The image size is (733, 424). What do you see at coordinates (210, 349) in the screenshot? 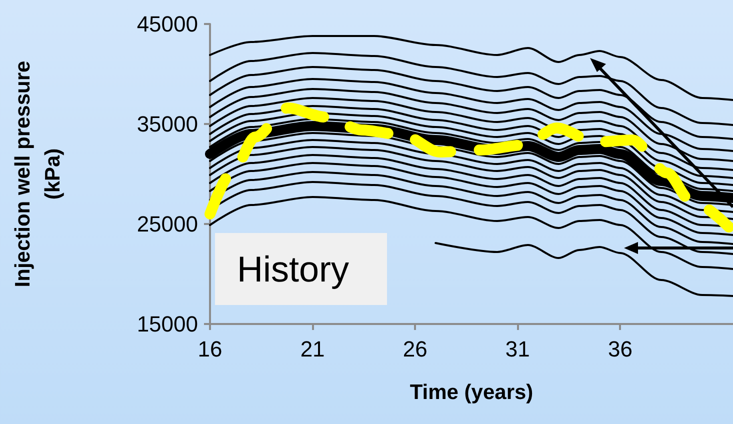
I see `x-tick-label: 16` at bounding box center [210, 349].